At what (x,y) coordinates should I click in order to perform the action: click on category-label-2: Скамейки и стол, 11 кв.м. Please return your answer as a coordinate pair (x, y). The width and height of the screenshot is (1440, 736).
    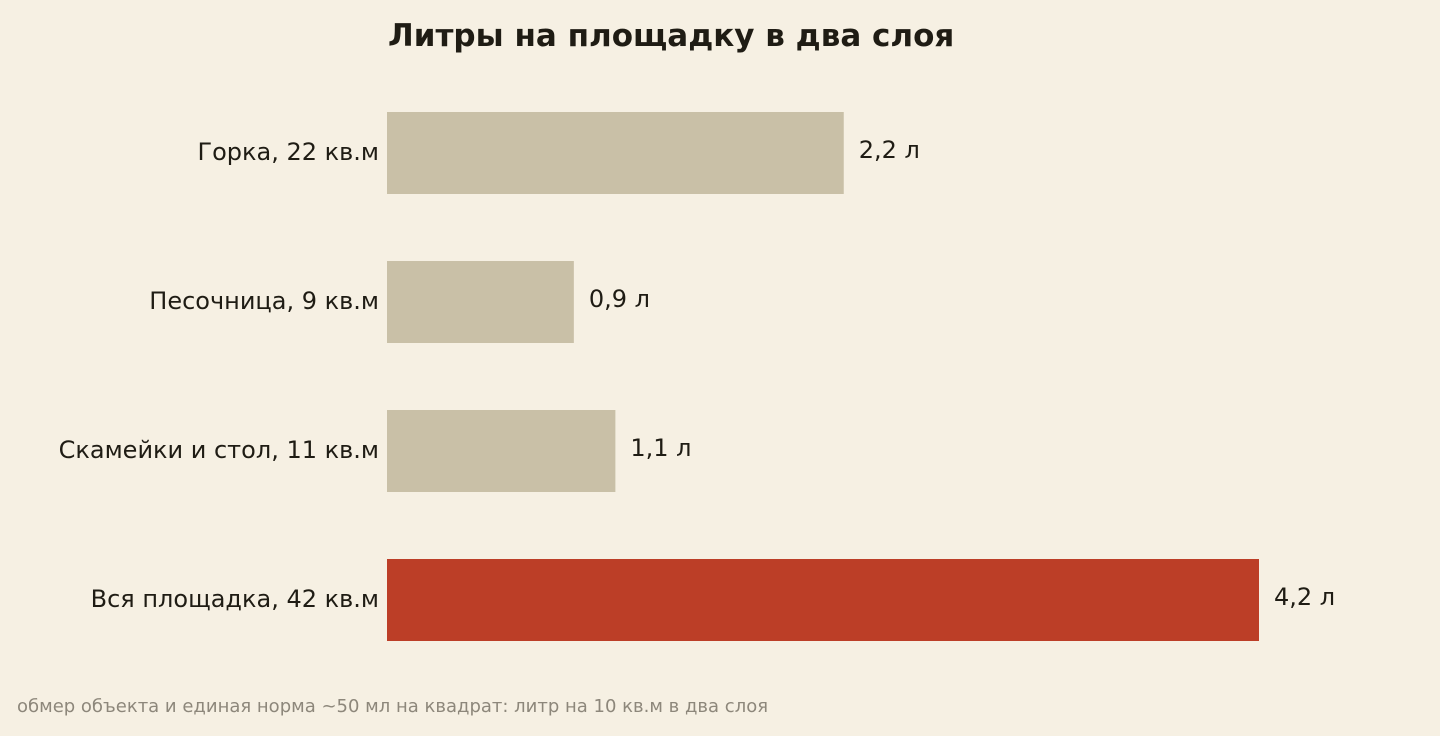
    Looking at the image, I should click on (219, 450).